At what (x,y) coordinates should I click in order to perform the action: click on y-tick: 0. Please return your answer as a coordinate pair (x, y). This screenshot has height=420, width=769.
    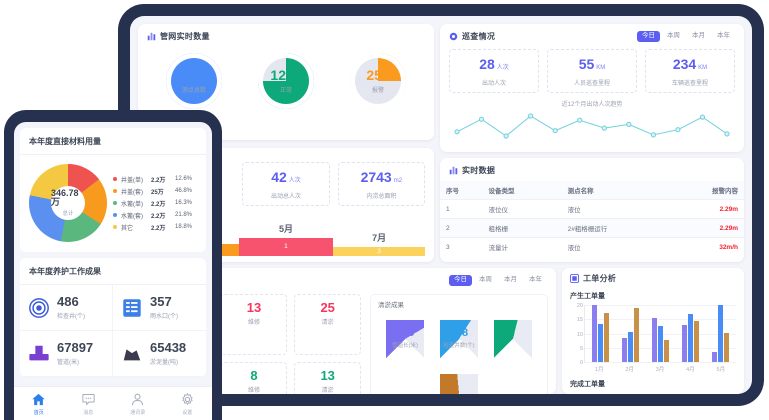
    Looking at the image, I should click on (581, 363).